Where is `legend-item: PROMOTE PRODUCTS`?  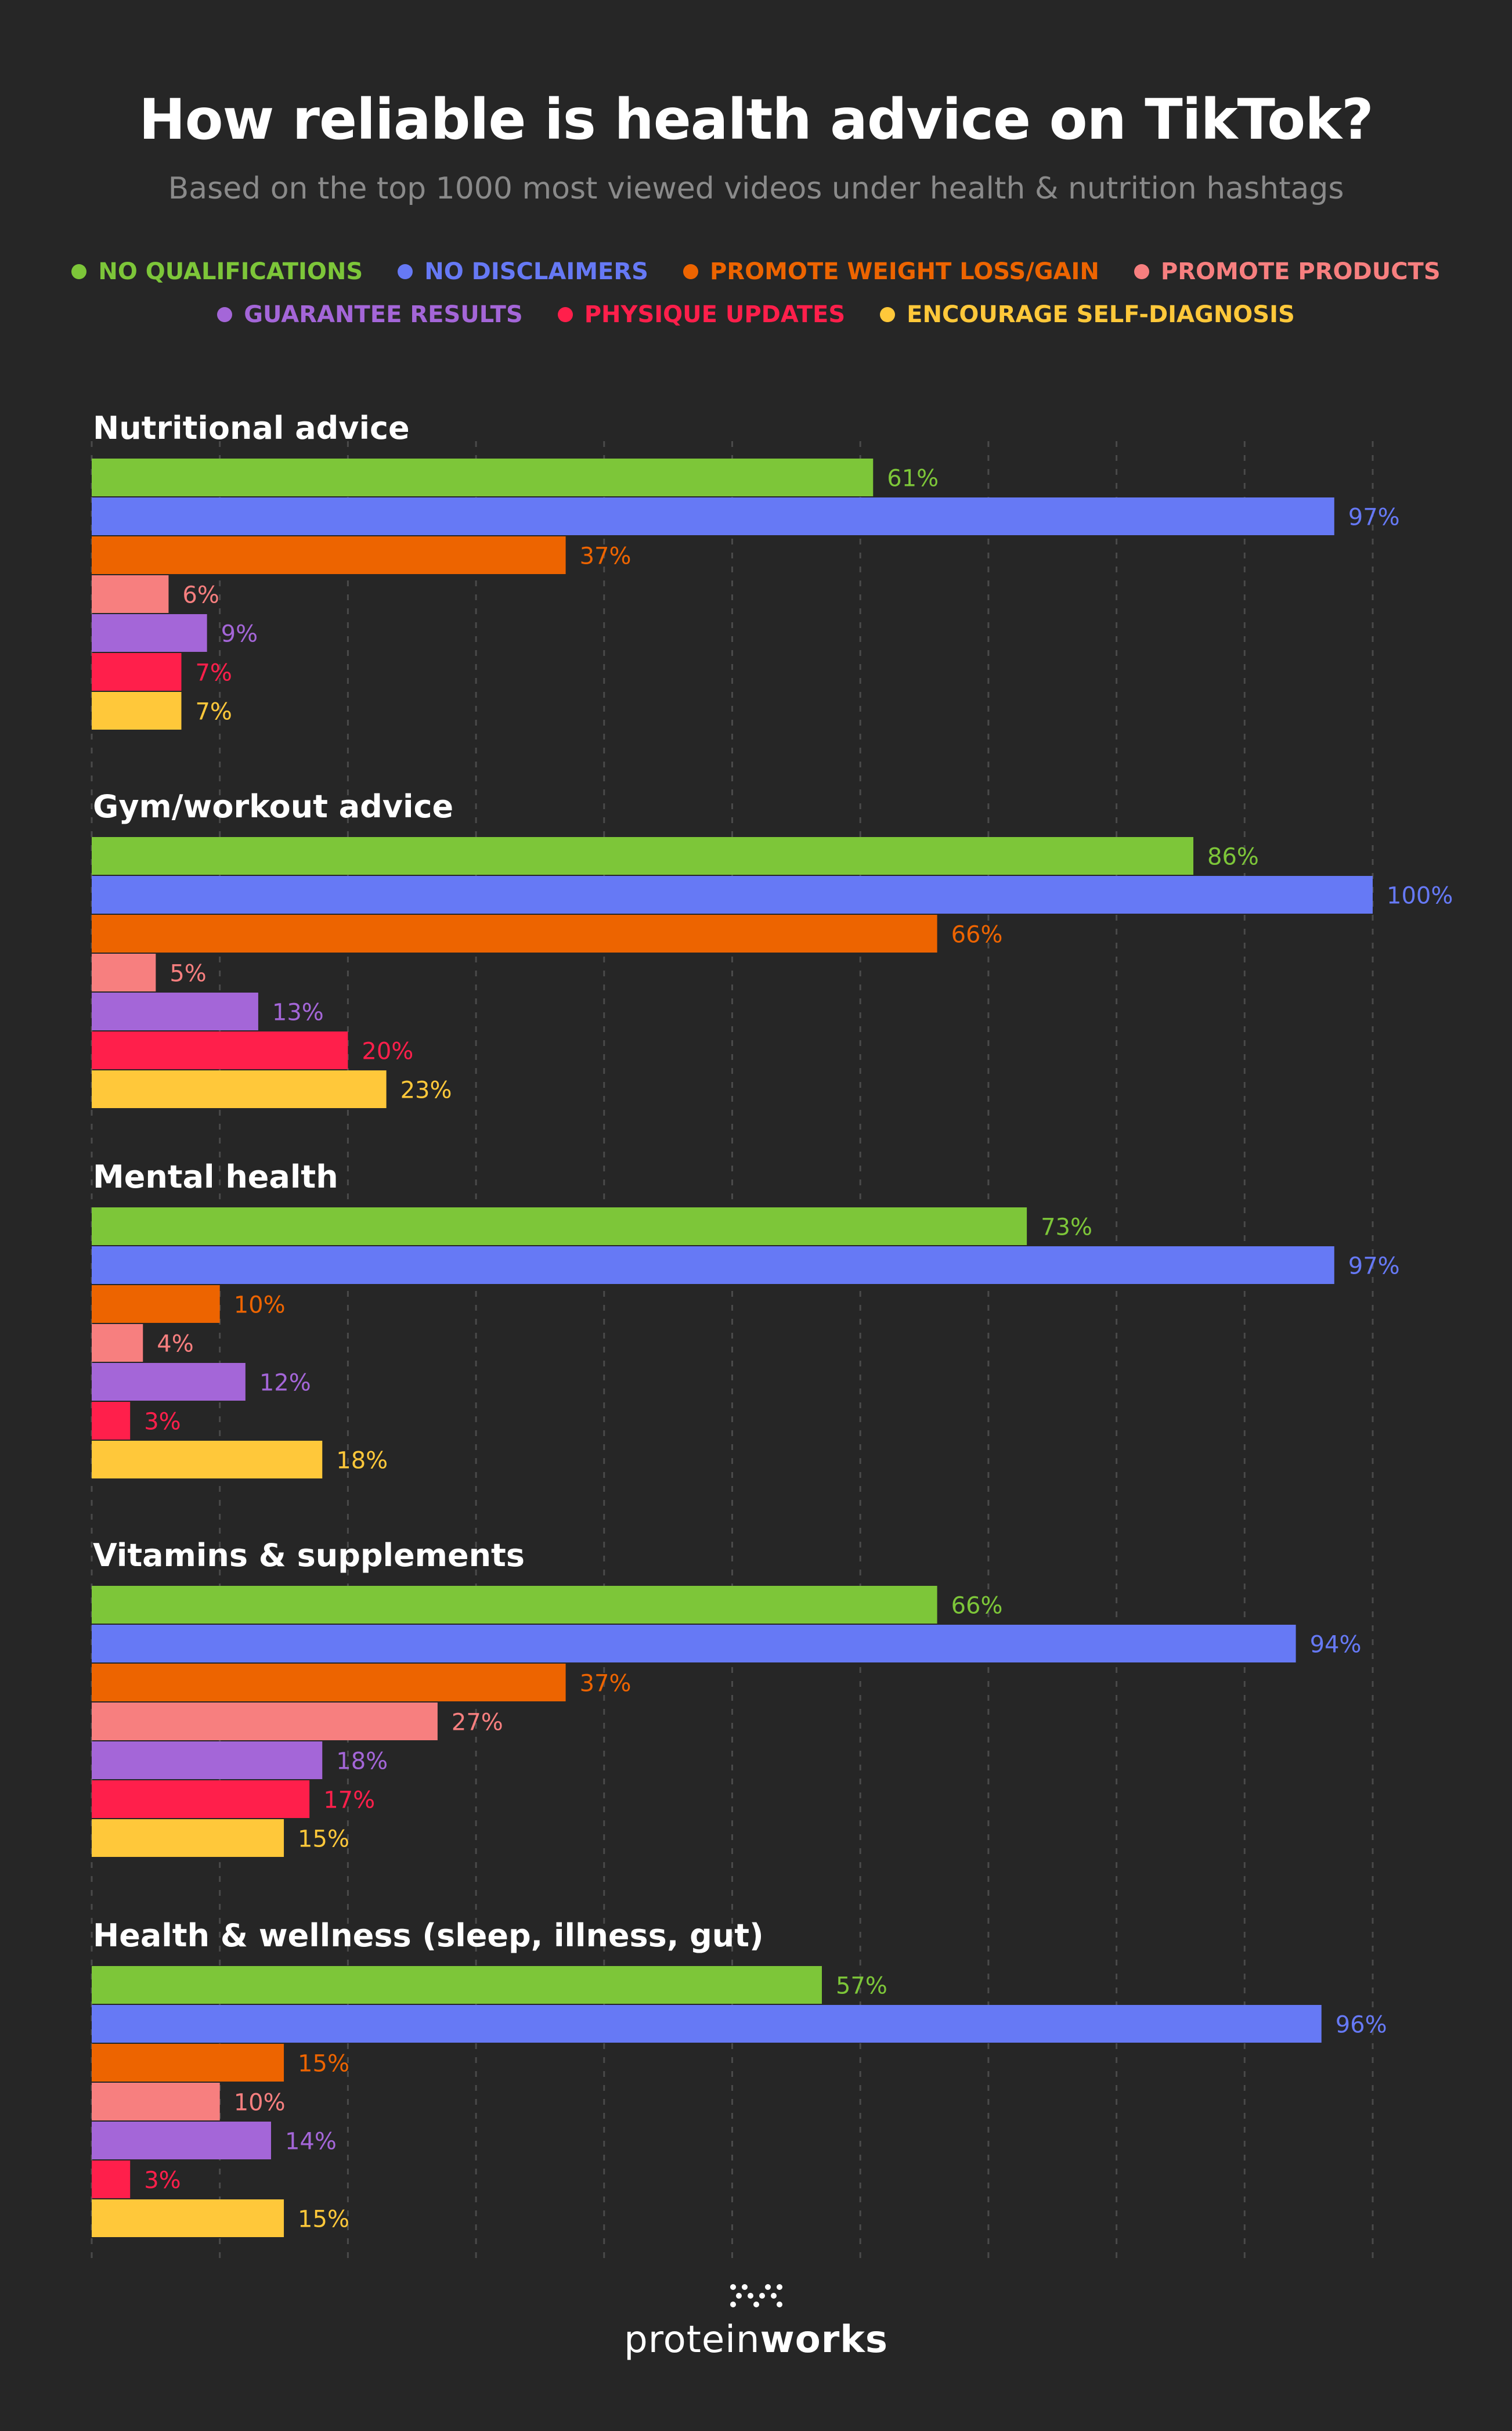 legend-item: PROMOTE PRODUCTS is located at coordinates (1288, 272).